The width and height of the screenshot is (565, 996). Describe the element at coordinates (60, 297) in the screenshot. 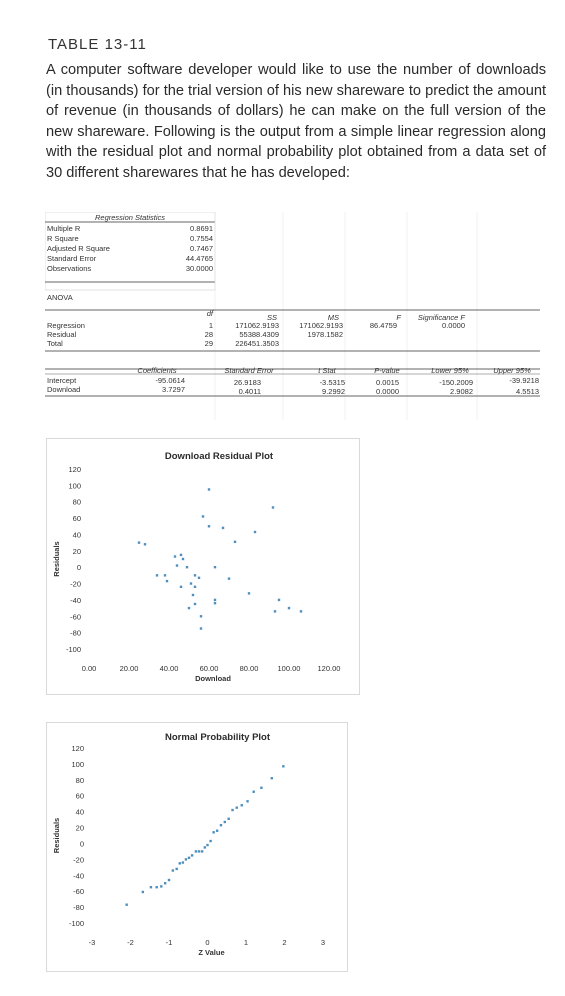

I see `anova-label: ANOVA` at that location.